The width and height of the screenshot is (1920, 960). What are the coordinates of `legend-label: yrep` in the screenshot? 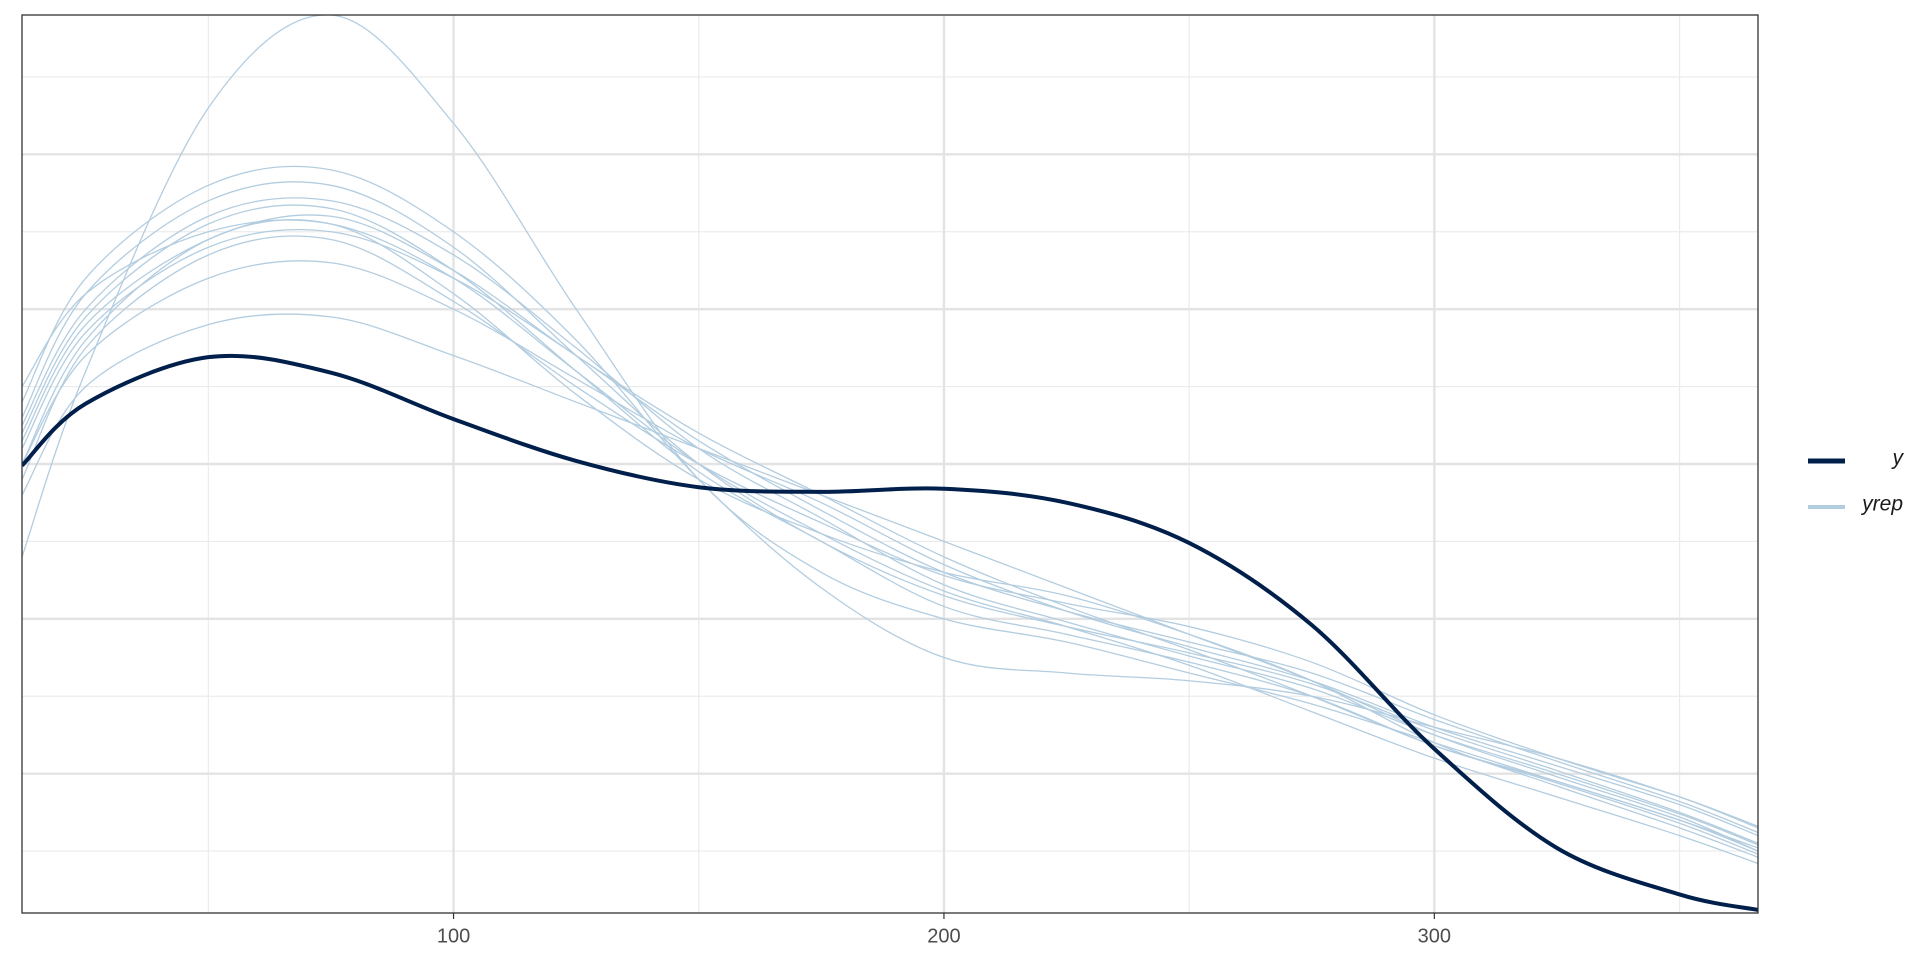 It's located at (1881, 504).